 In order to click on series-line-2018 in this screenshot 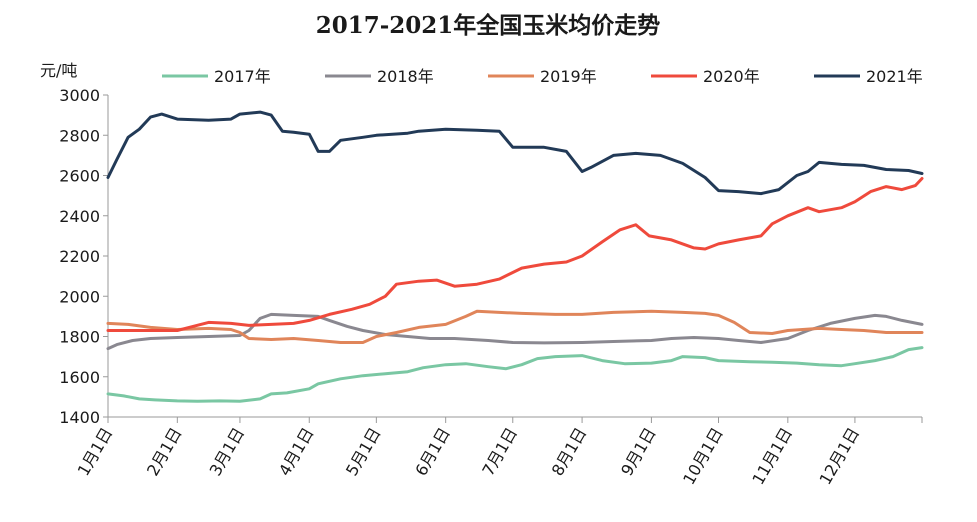, I will do `click(515, 331)`.